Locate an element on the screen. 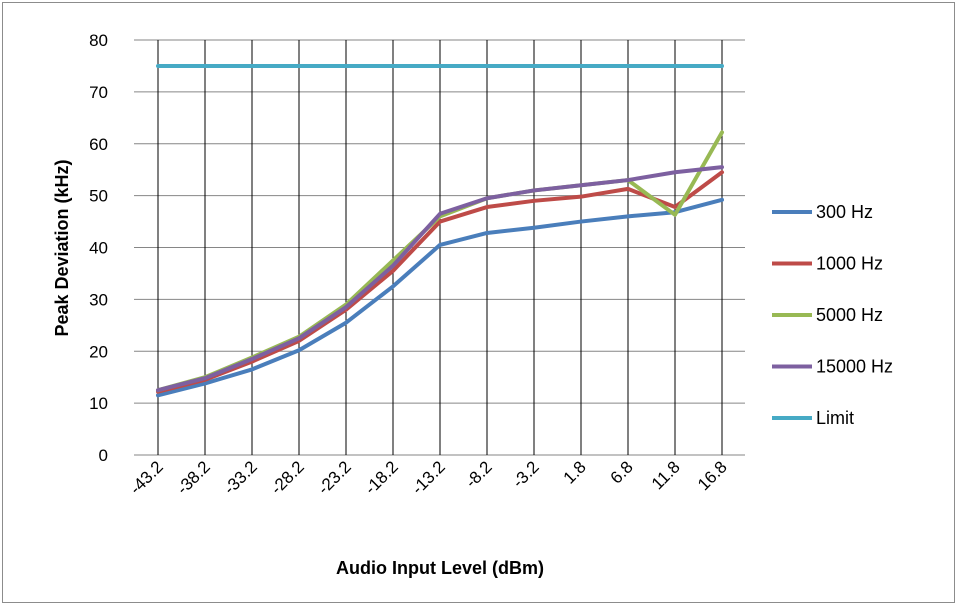  y-axis-title: Peak Deviation (kHz) is located at coordinates (62, 247).